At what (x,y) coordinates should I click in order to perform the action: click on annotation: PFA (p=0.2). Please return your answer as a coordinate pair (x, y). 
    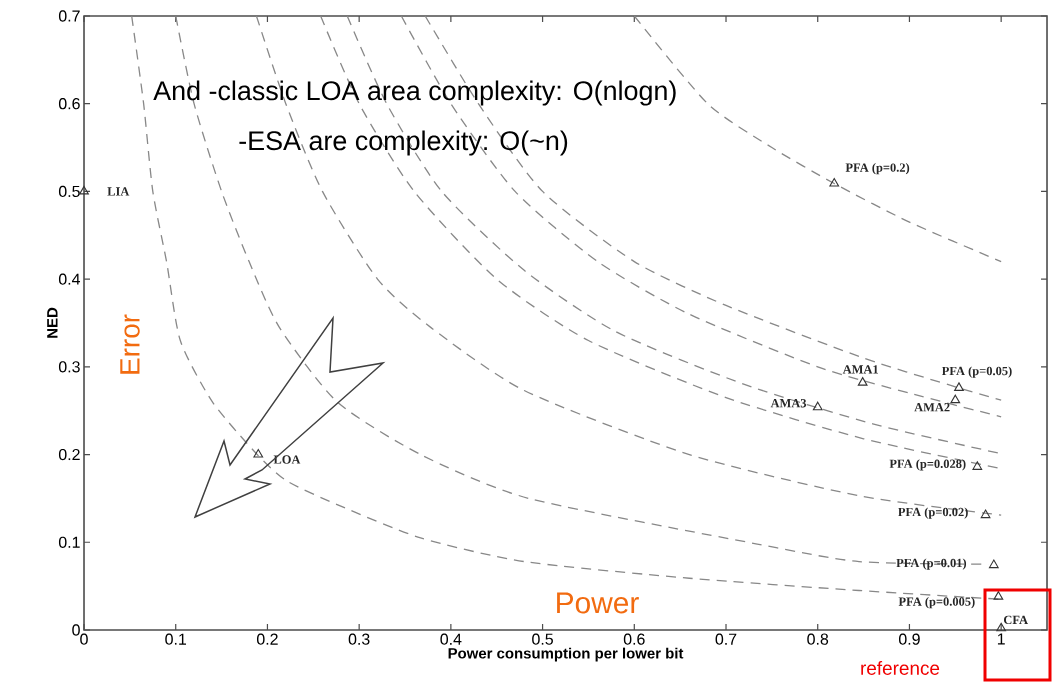
    Looking at the image, I should click on (877, 169).